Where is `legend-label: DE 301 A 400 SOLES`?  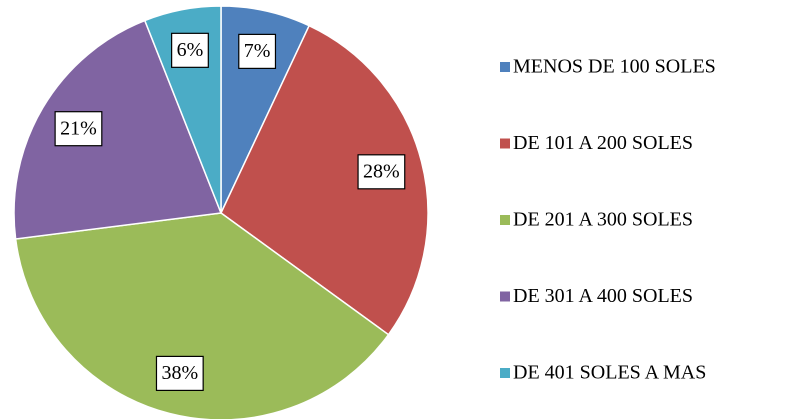 legend-label: DE 301 A 400 SOLES is located at coordinates (603, 296).